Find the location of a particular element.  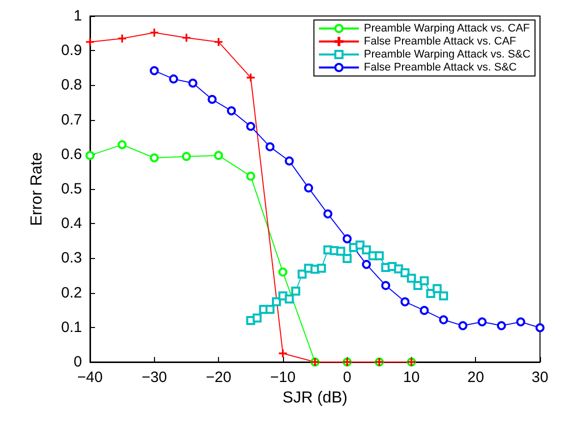

x-tick-label: −30 is located at coordinates (155, 377).